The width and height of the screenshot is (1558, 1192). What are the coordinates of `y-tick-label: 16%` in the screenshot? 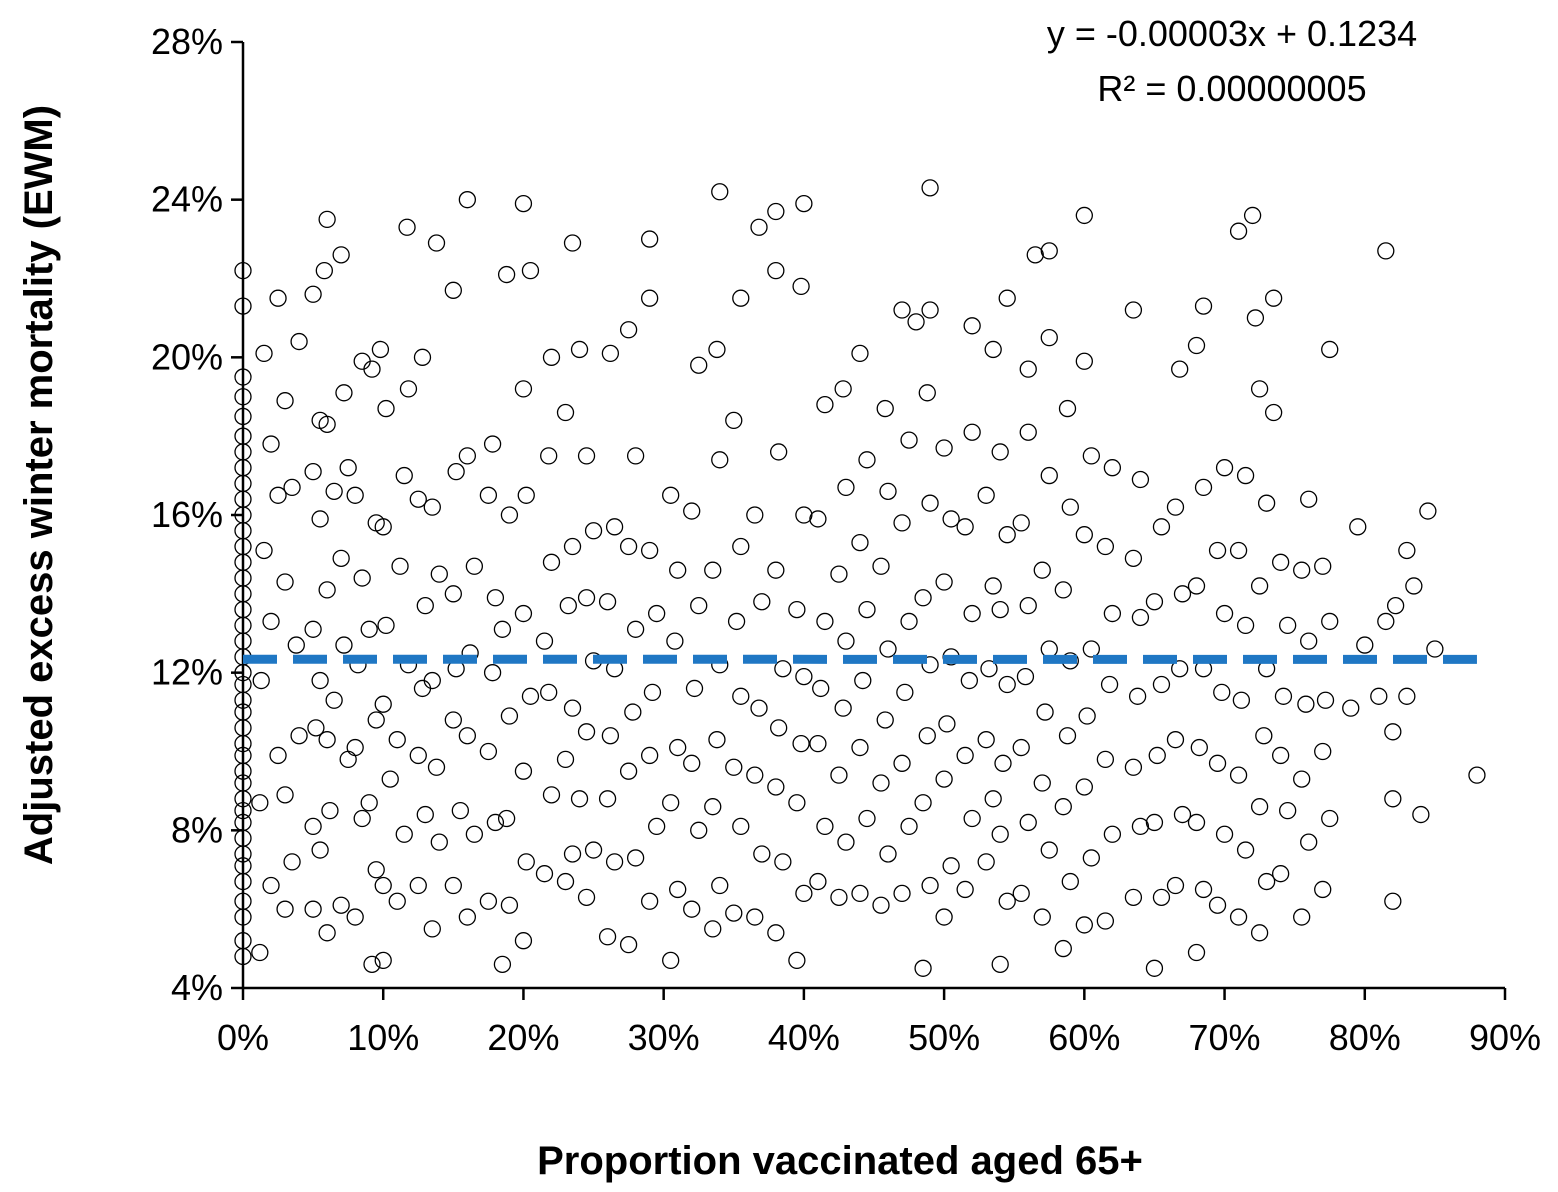 It's located at (187, 514).